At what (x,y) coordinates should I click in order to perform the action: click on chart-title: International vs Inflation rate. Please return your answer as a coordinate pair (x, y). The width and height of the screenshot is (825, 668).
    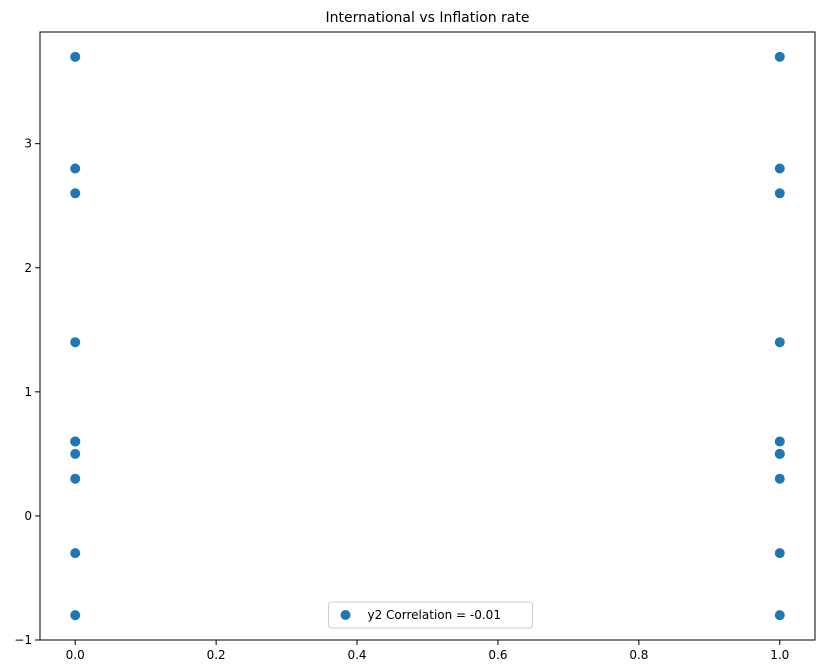
    Looking at the image, I should click on (428, 18).